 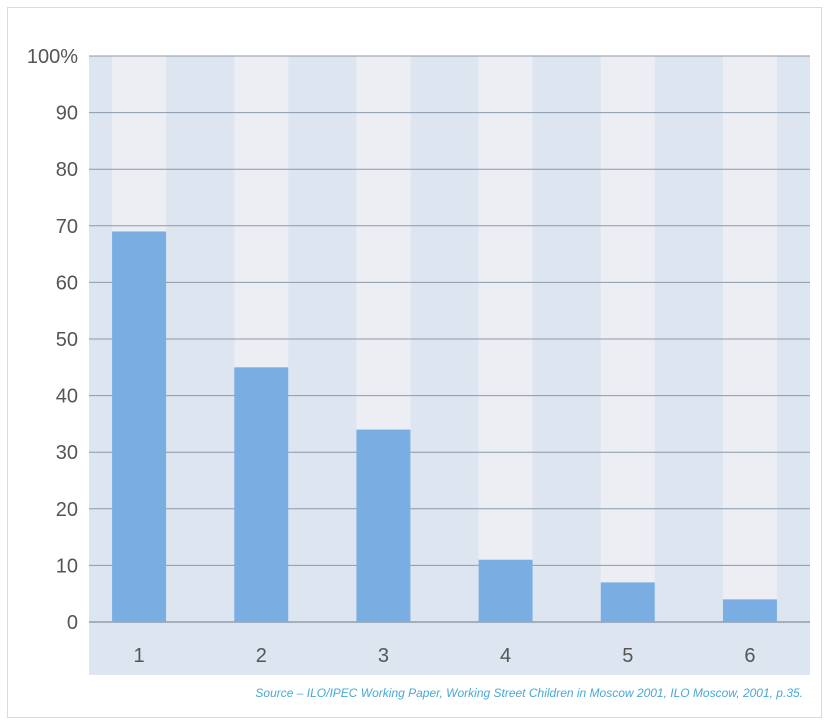 I want to click on y-tick-label: 60, so click(x=67, y=283).